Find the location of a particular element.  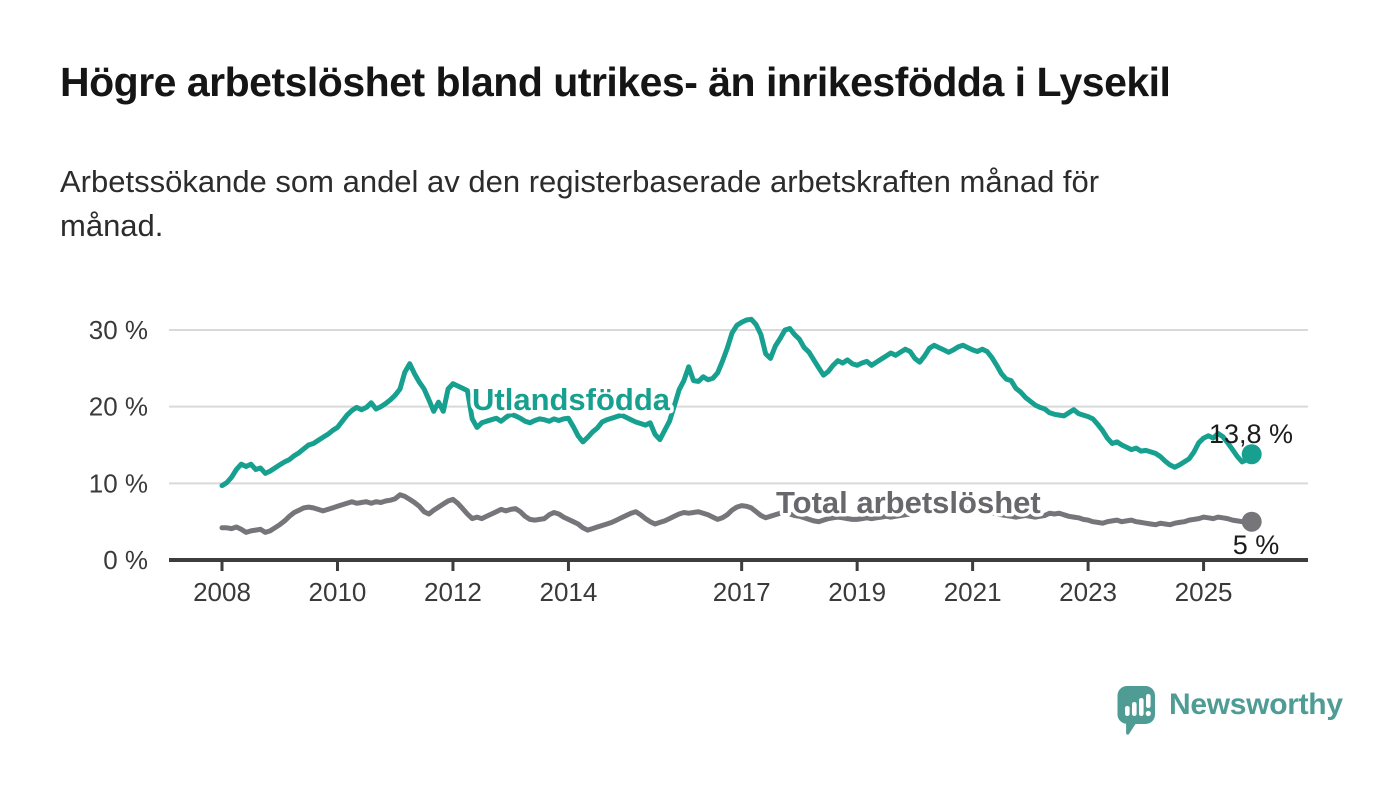

x-tick-label: 2025 is located at coordinates (1204, 592).